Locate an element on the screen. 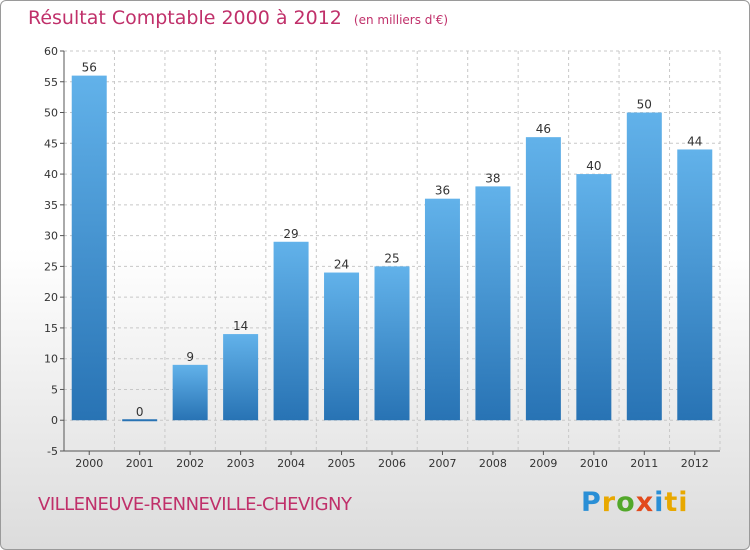  x-tick-label: 2012 is located at coordinates (695, 463).